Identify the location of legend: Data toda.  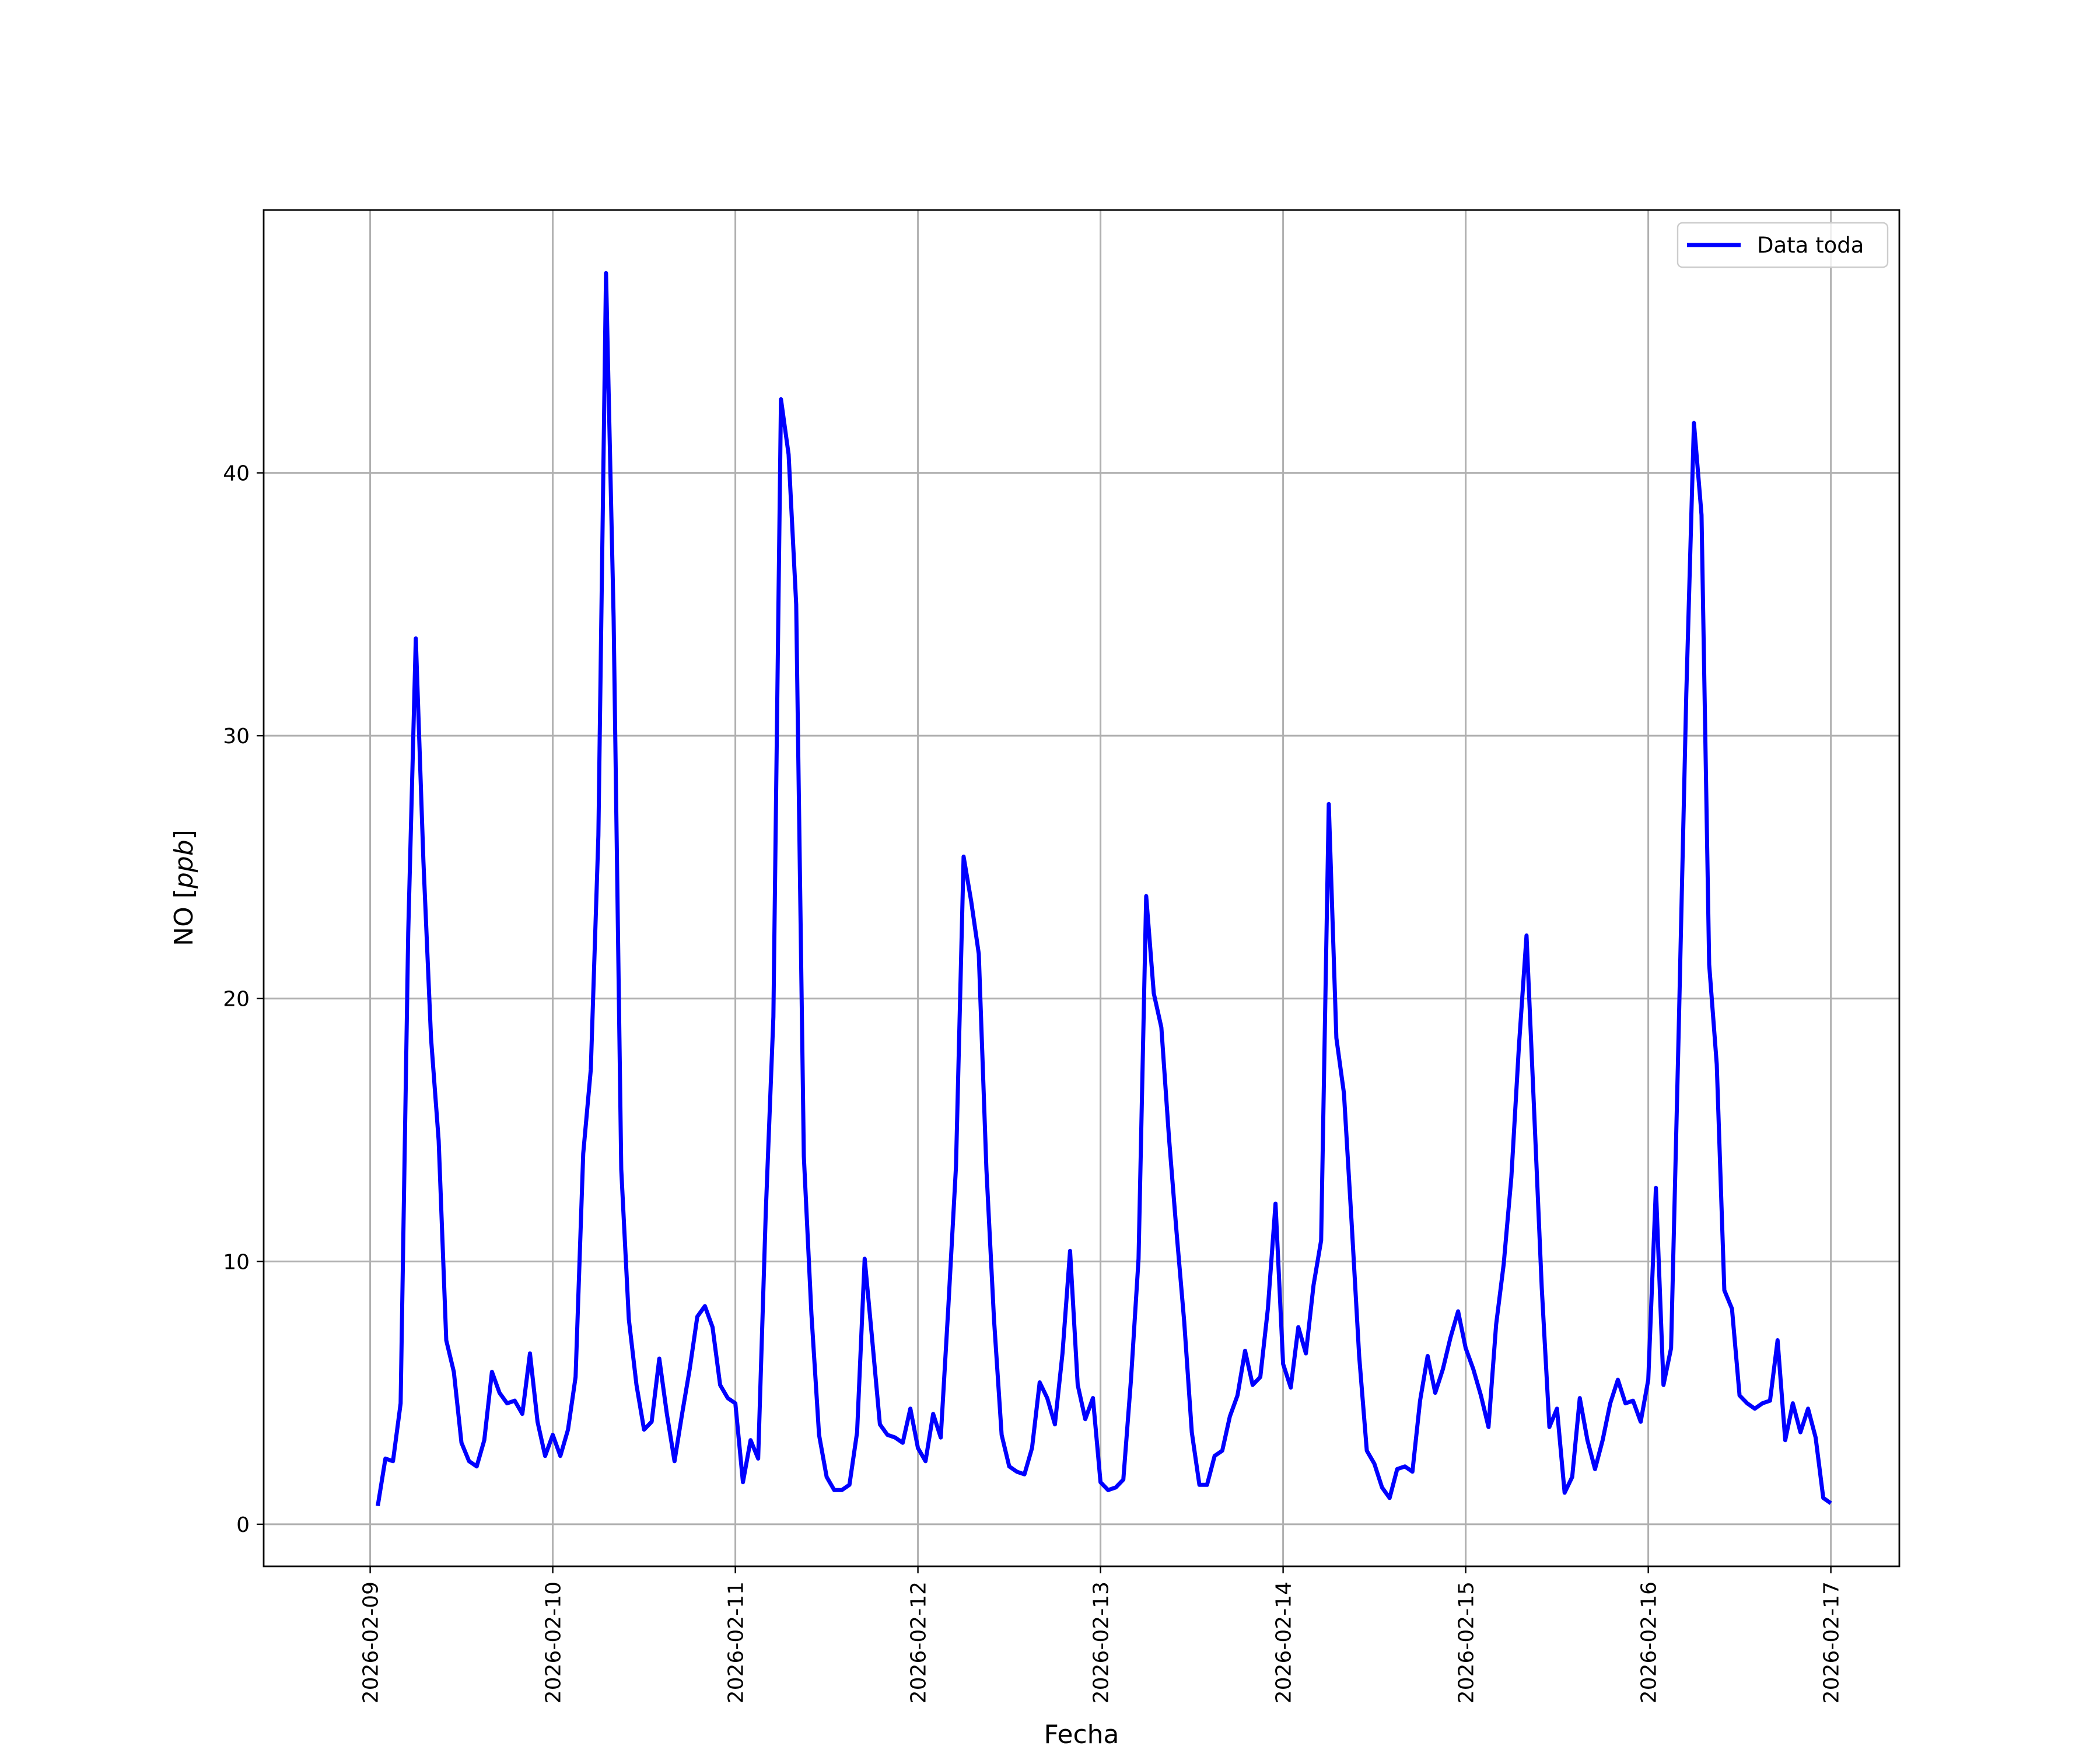
(1782, 245).